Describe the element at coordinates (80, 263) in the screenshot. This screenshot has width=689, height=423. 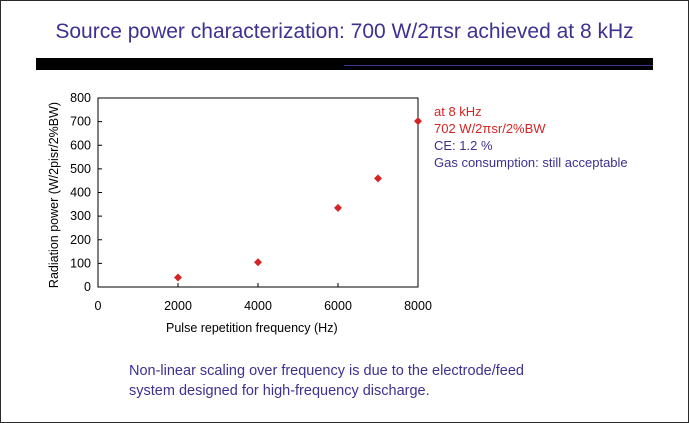
I see `y-tick-label: 100` at that location.